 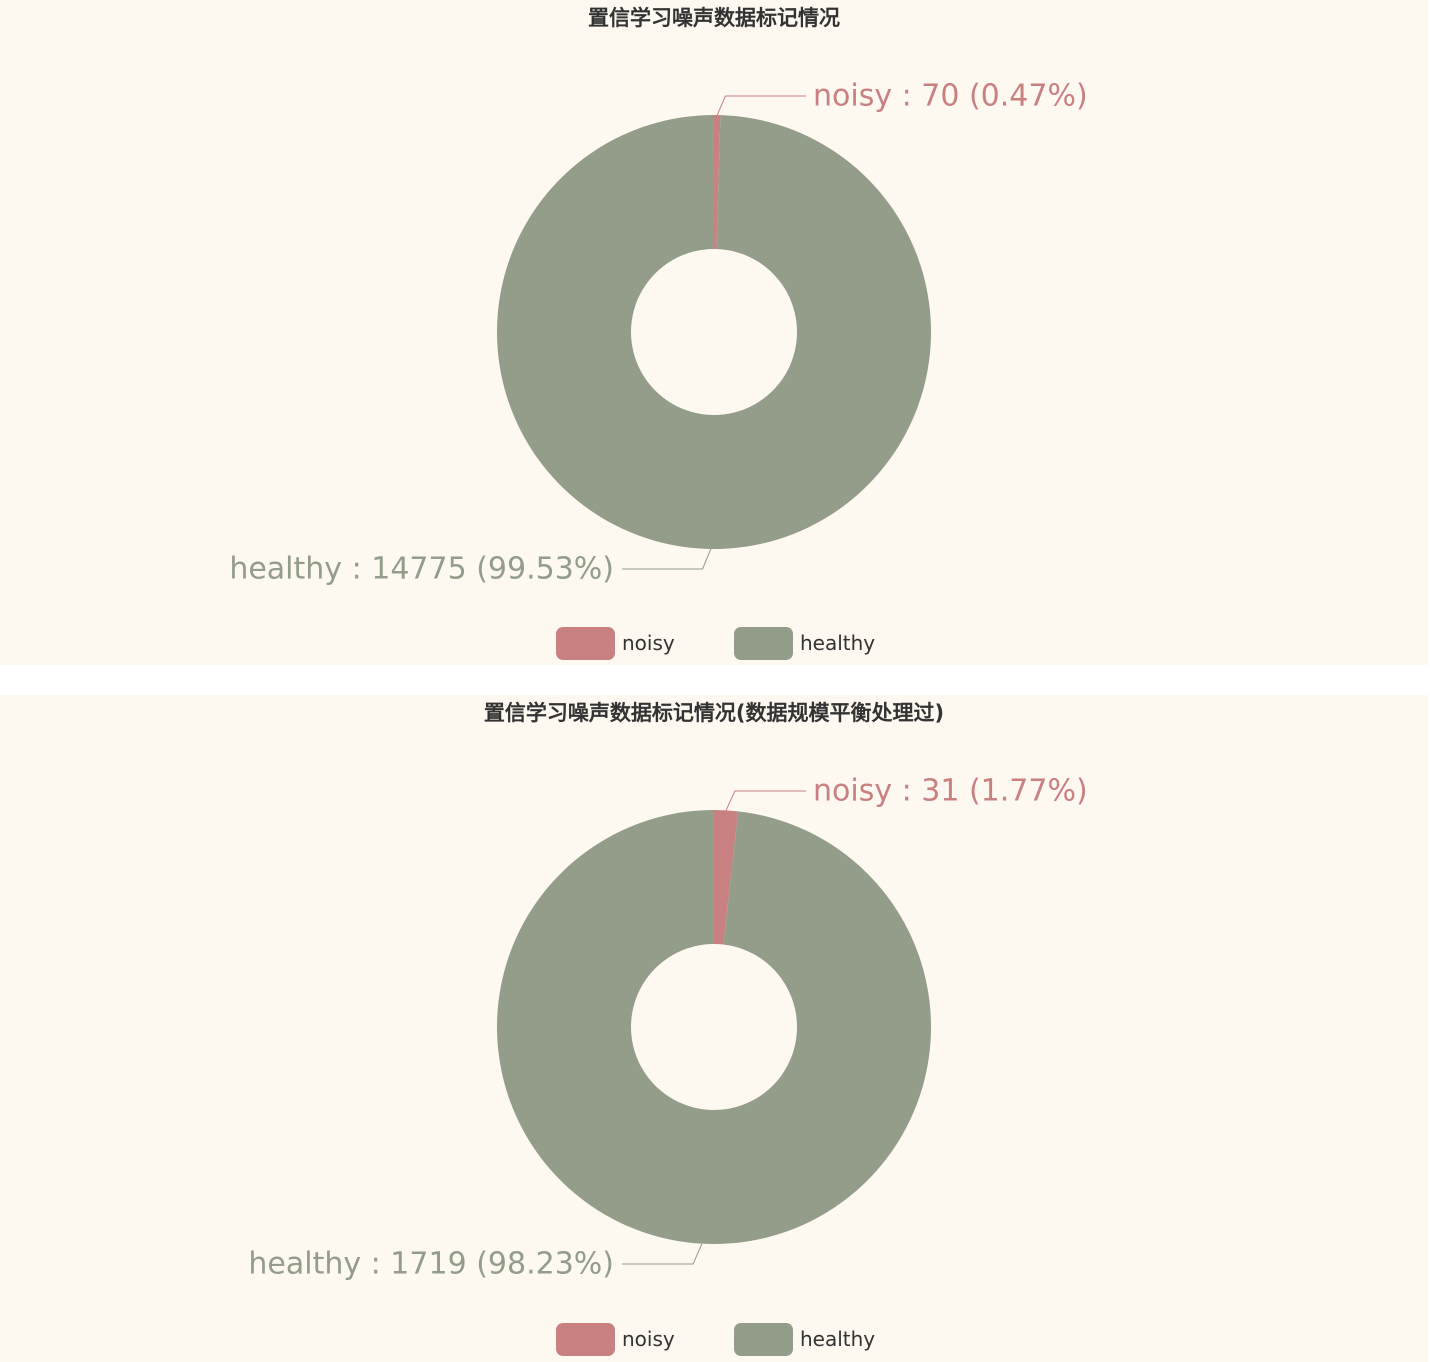 What do you see at coordinates (421, 569) in the screenshot?
I see `data-label-healthy: healthy : 14775 (99.53%)` at bounding box center [421, 569].